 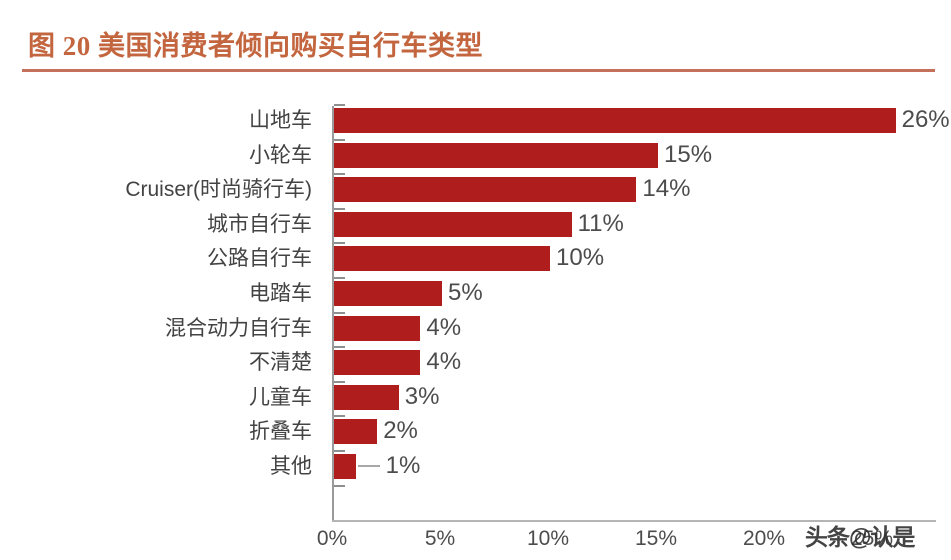 I want to click on chart-title-block: 图 20 美国消费者倾向购买自行车类型, so click(x=475, y=39).